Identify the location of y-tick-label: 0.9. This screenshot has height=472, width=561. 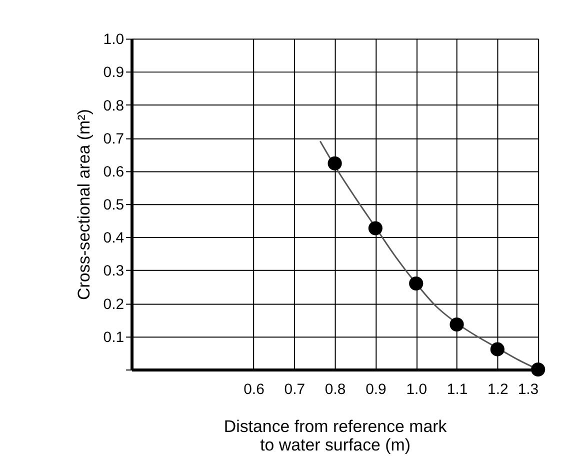
(113, 73).